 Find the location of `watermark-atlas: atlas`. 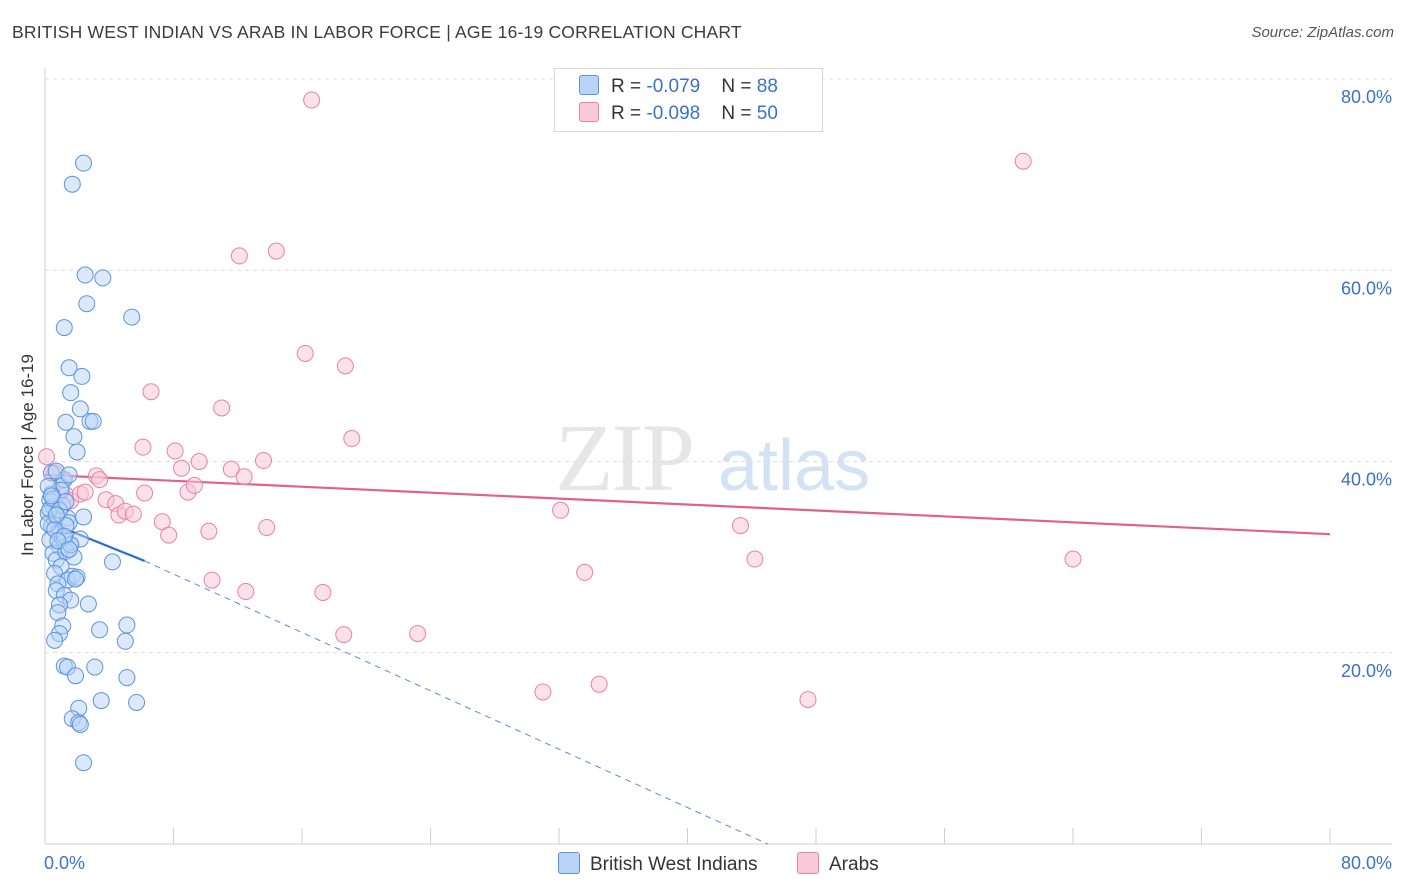

watermark-atlas: atlas is located at coordinates (794, 466).